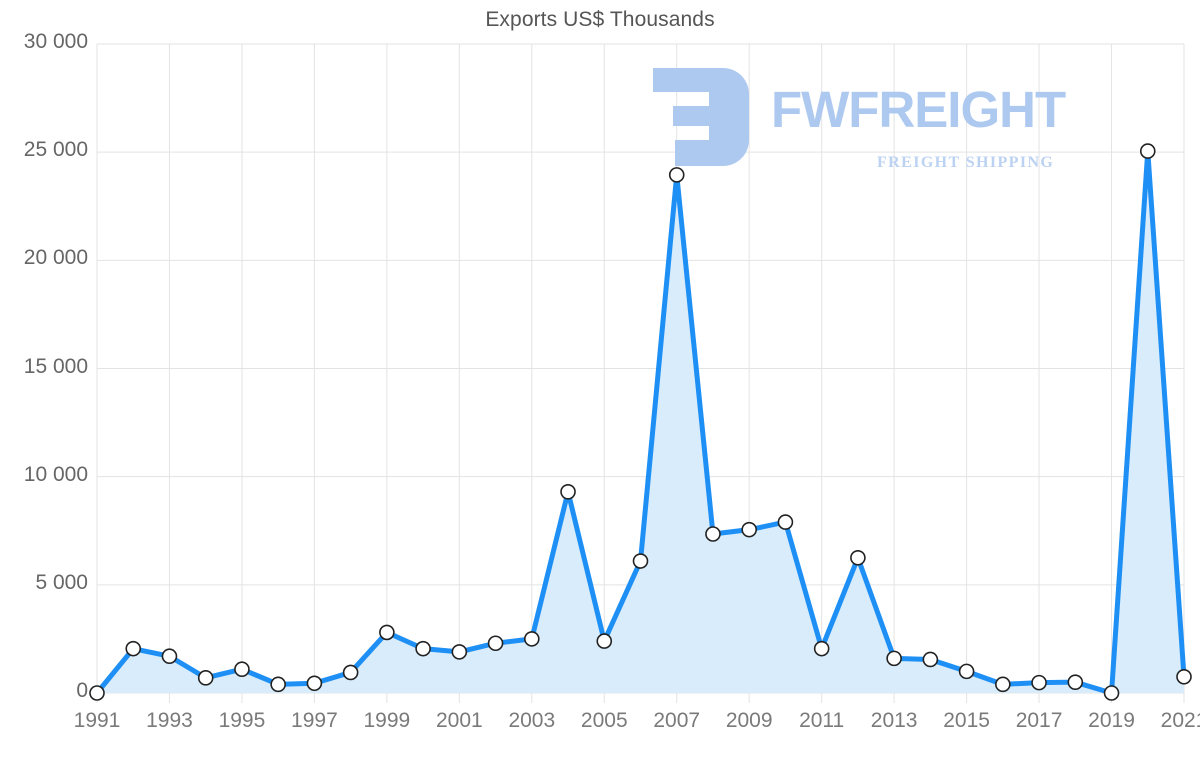  I want to click on x-axis-tick: 2021, so click(1180, 720).